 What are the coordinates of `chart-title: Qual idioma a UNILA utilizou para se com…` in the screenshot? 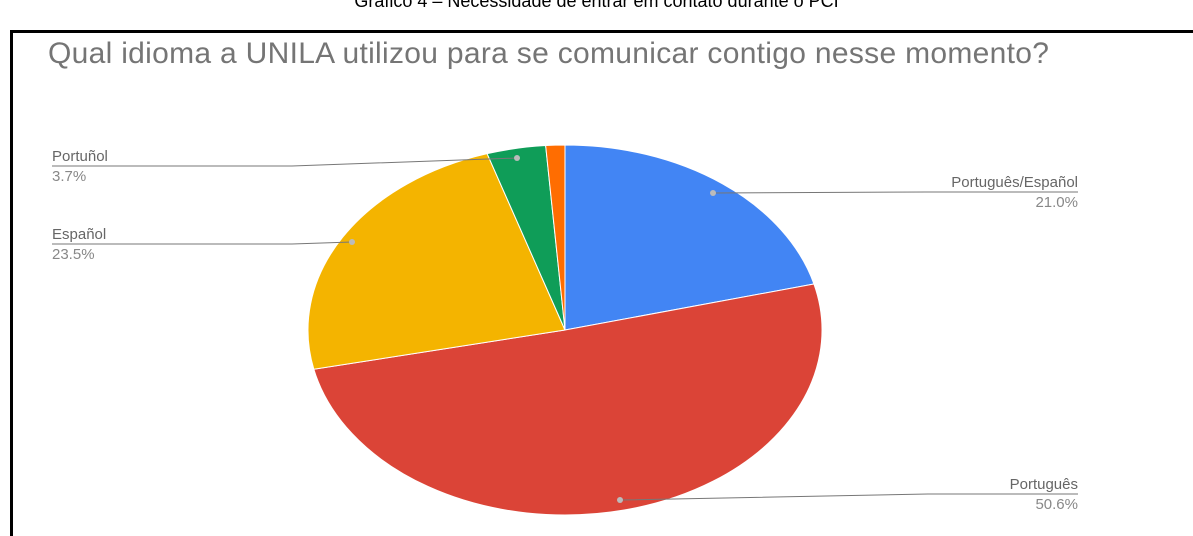 It's located at (549, 53).